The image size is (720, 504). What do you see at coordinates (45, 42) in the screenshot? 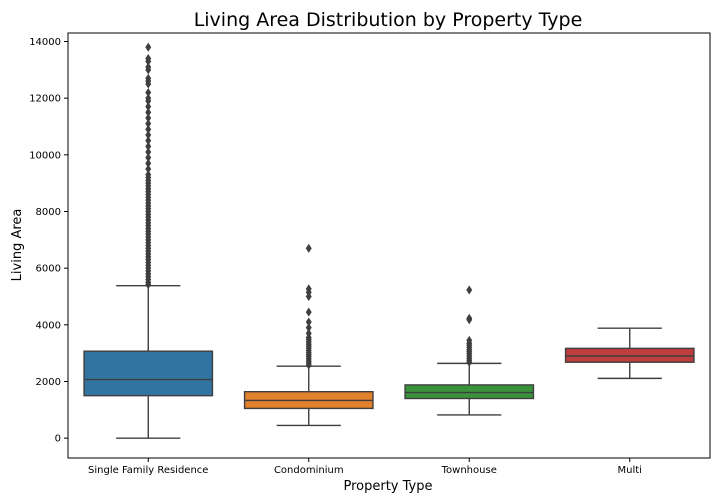
I see `y-tick-label: 14000` at bounding box center [45, 42].